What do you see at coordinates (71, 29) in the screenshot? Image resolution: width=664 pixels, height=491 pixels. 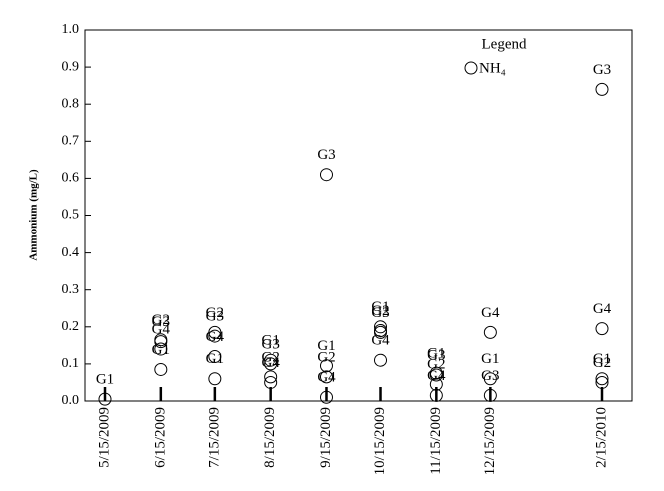 I see `y-tick-label: 1.0` at bounding box center [71, 29].